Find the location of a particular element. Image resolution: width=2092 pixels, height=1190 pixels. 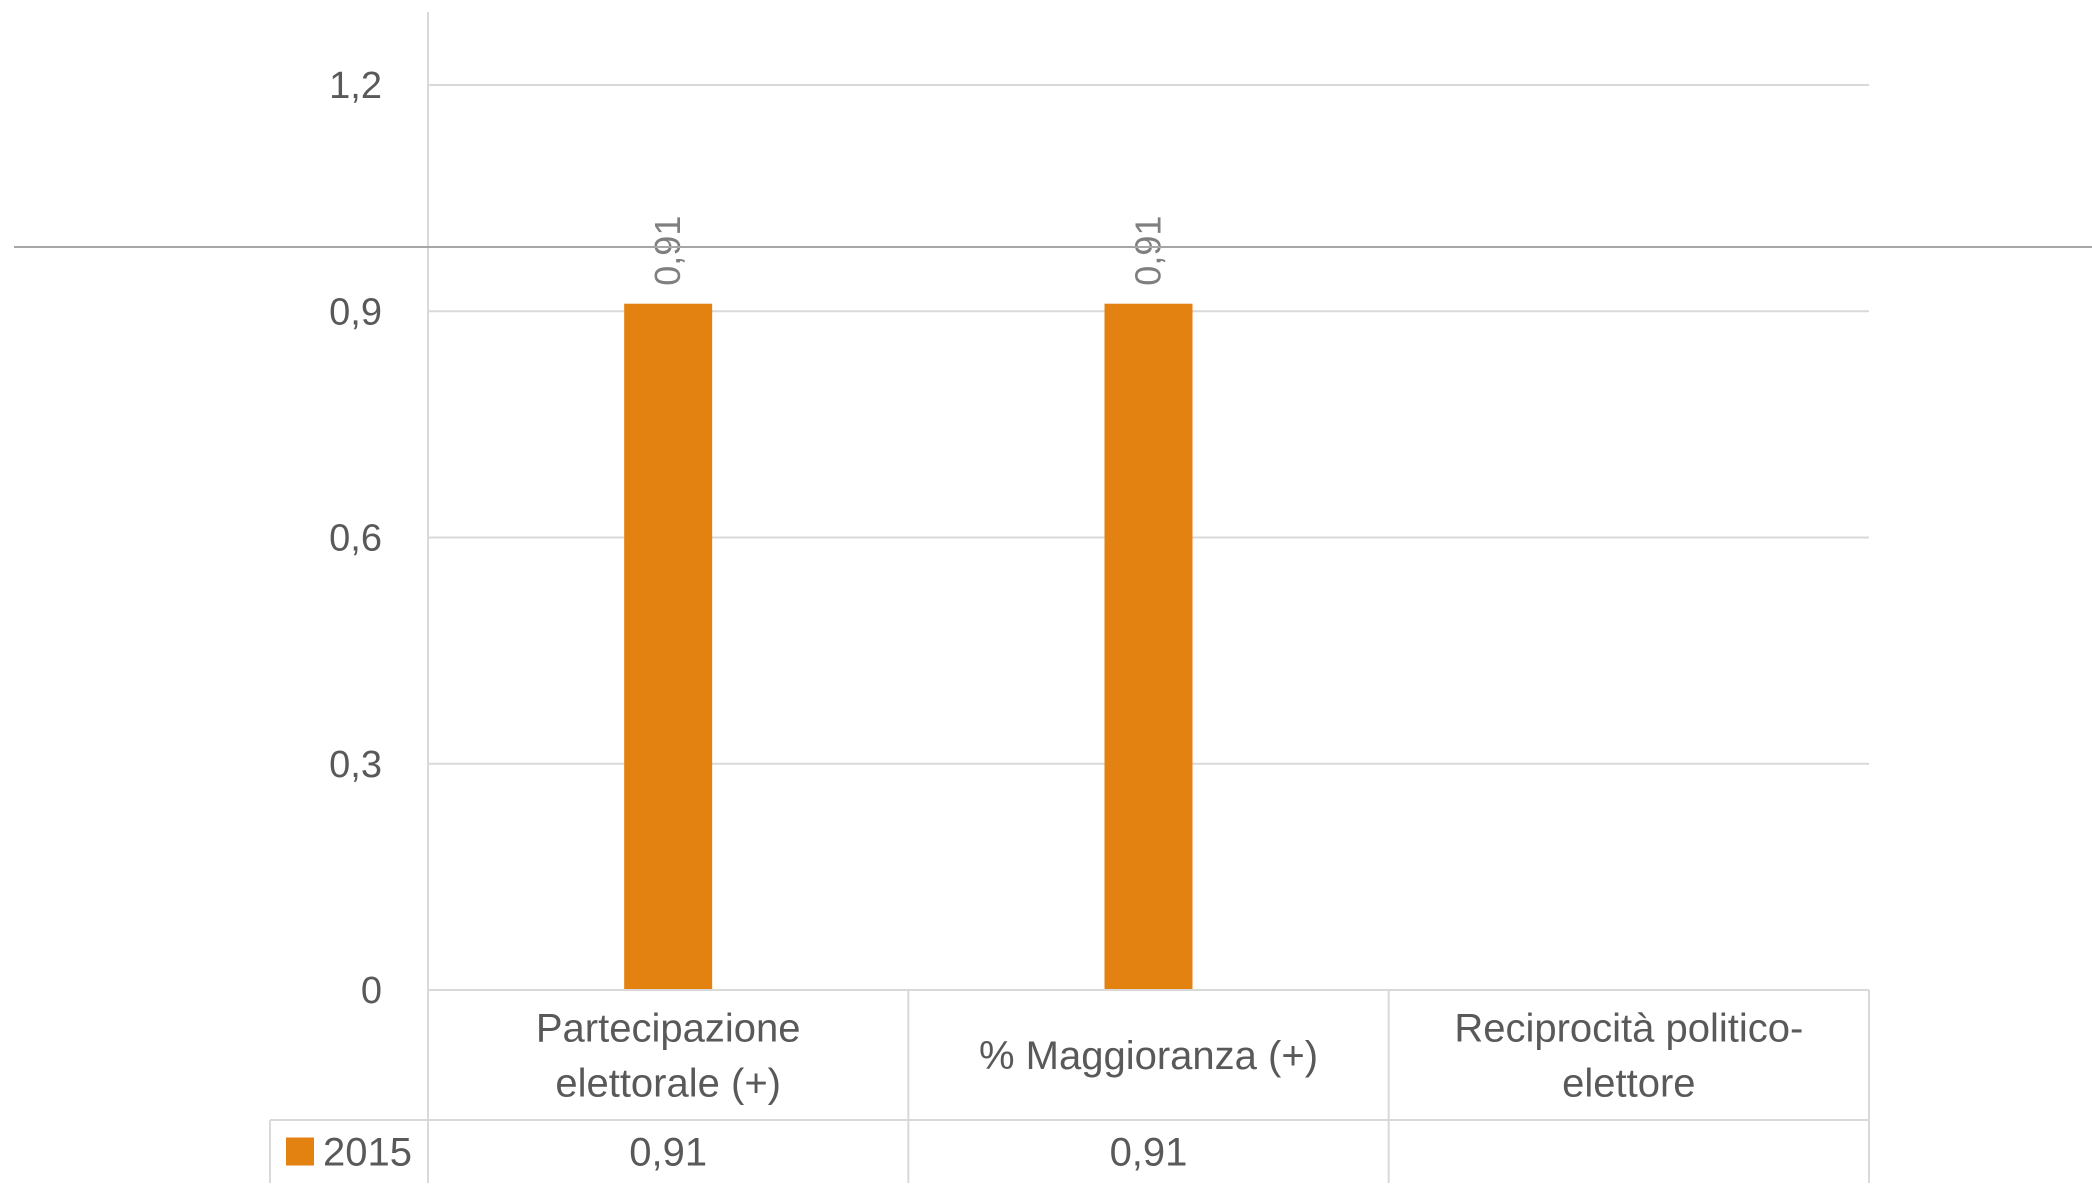

x-category-label-line: elettore is located at coordinates (1628, 1084).